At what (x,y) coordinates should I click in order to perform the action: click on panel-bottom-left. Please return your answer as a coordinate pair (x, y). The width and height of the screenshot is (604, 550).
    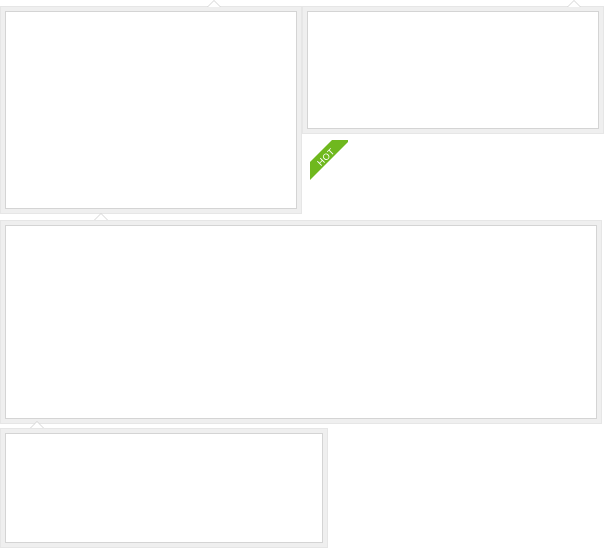
    Looking at the image, I should click on (164, 488).